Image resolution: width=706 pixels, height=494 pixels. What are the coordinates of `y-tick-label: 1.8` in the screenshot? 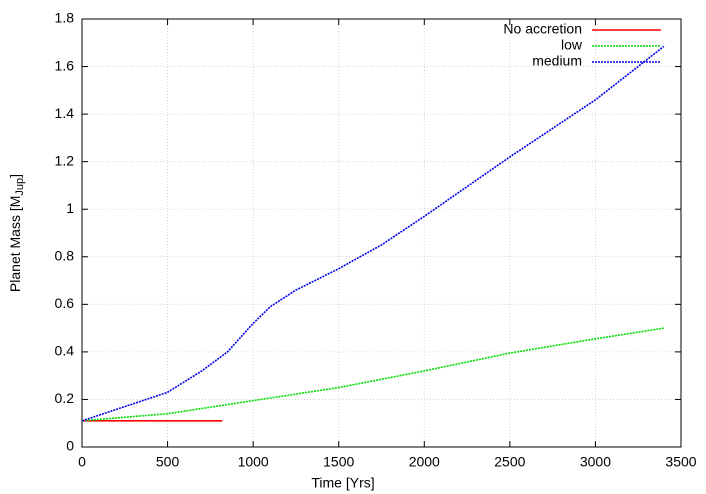 It's located at (65, 18).